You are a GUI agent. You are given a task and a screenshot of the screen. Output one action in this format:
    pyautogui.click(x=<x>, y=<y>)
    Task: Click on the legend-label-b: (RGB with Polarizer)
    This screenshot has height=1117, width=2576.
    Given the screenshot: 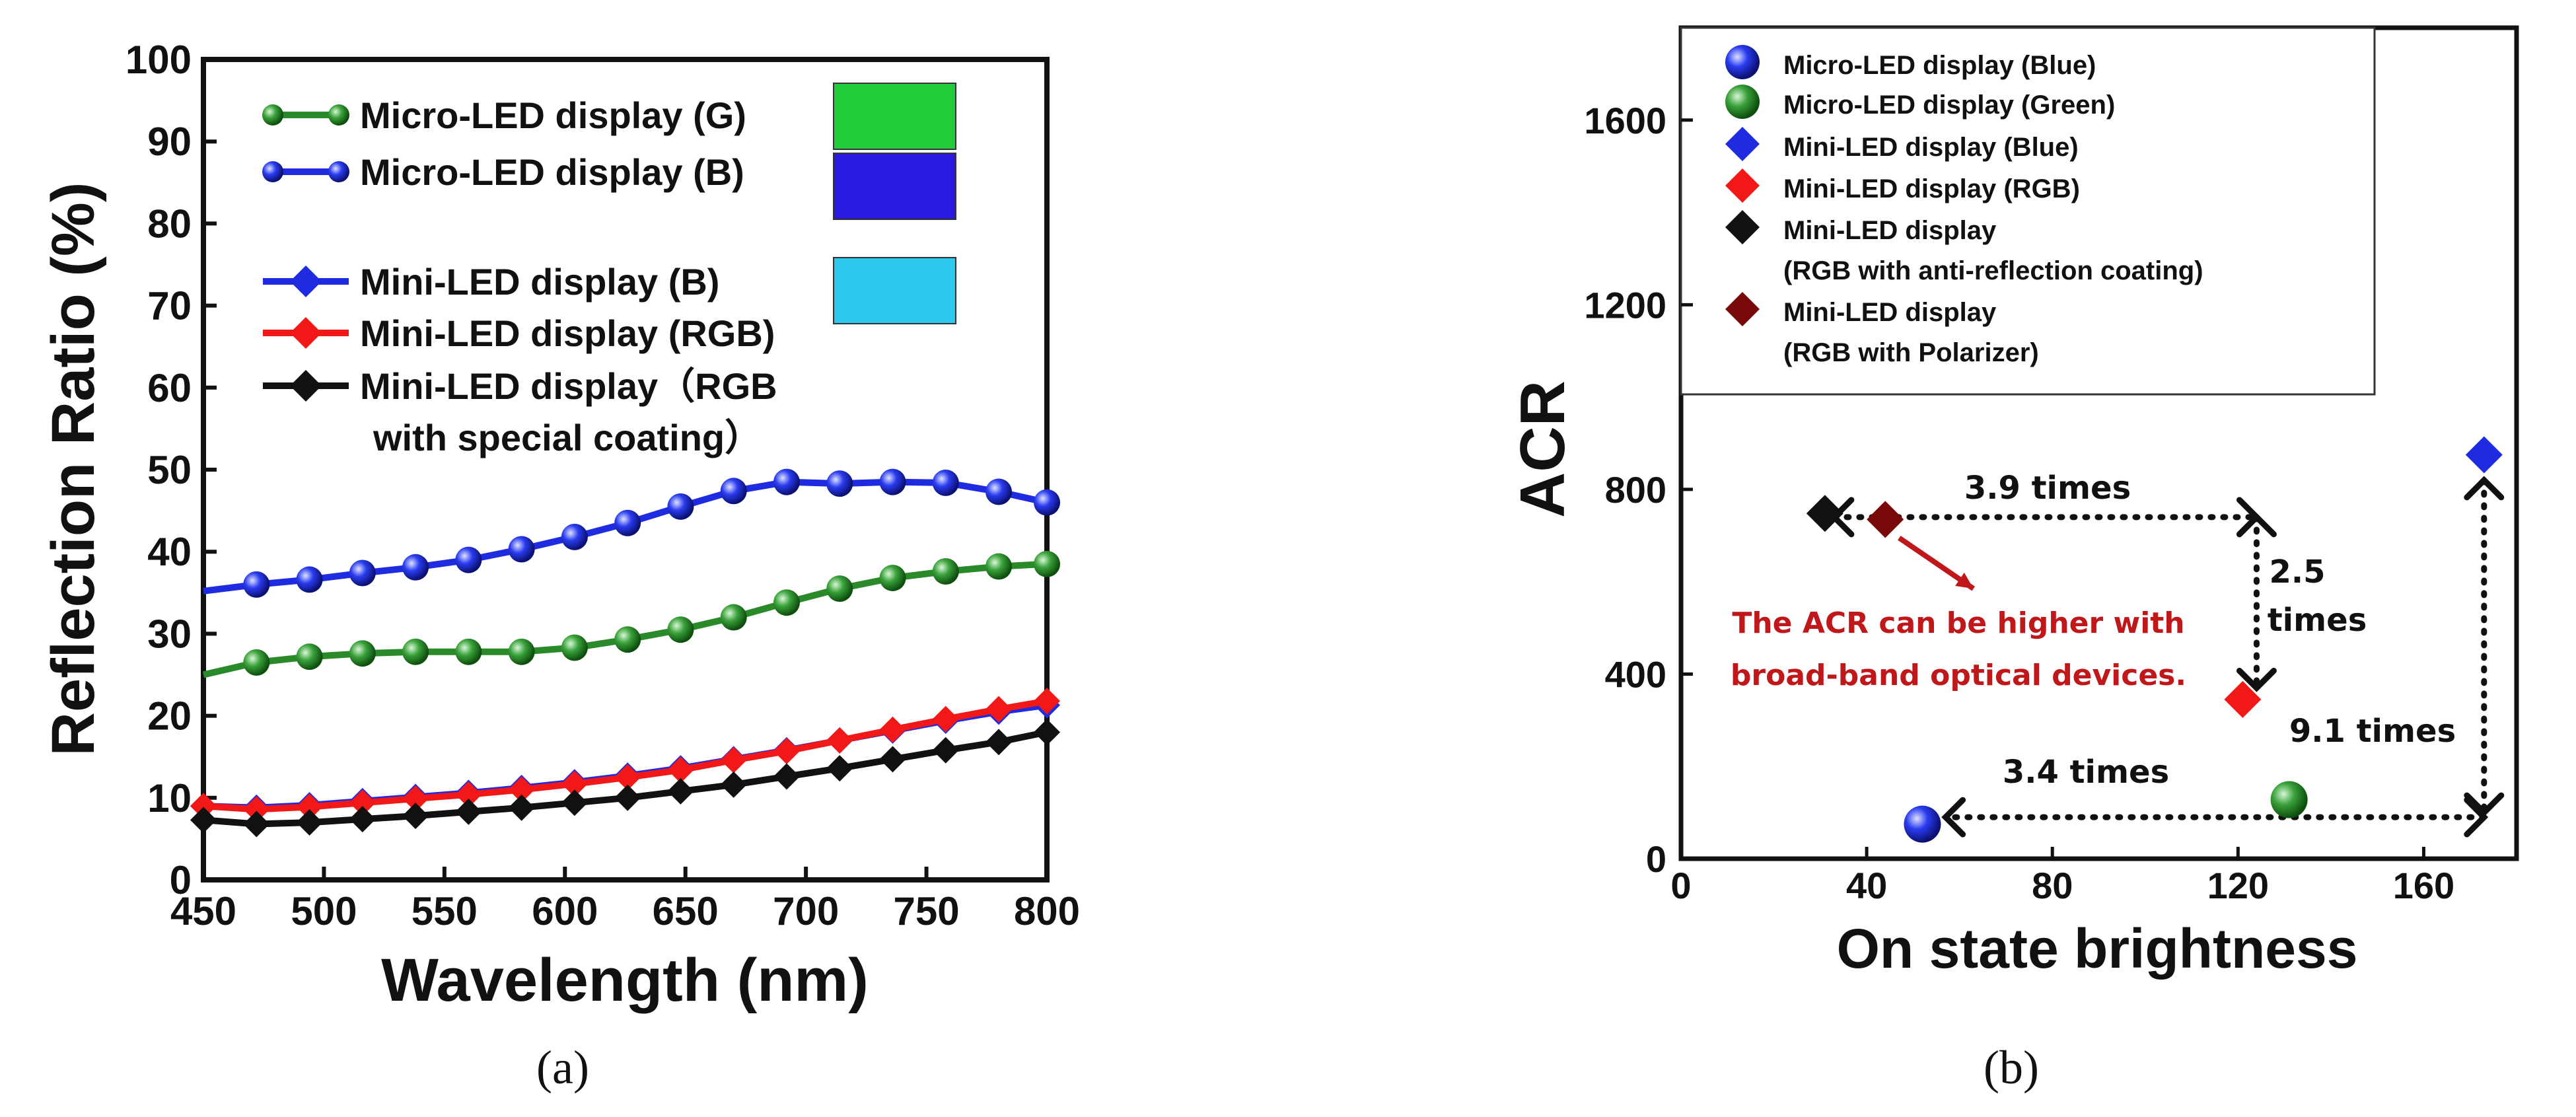 What is the action you would take?
    pyautogui.click(x=1911, y=352)
    